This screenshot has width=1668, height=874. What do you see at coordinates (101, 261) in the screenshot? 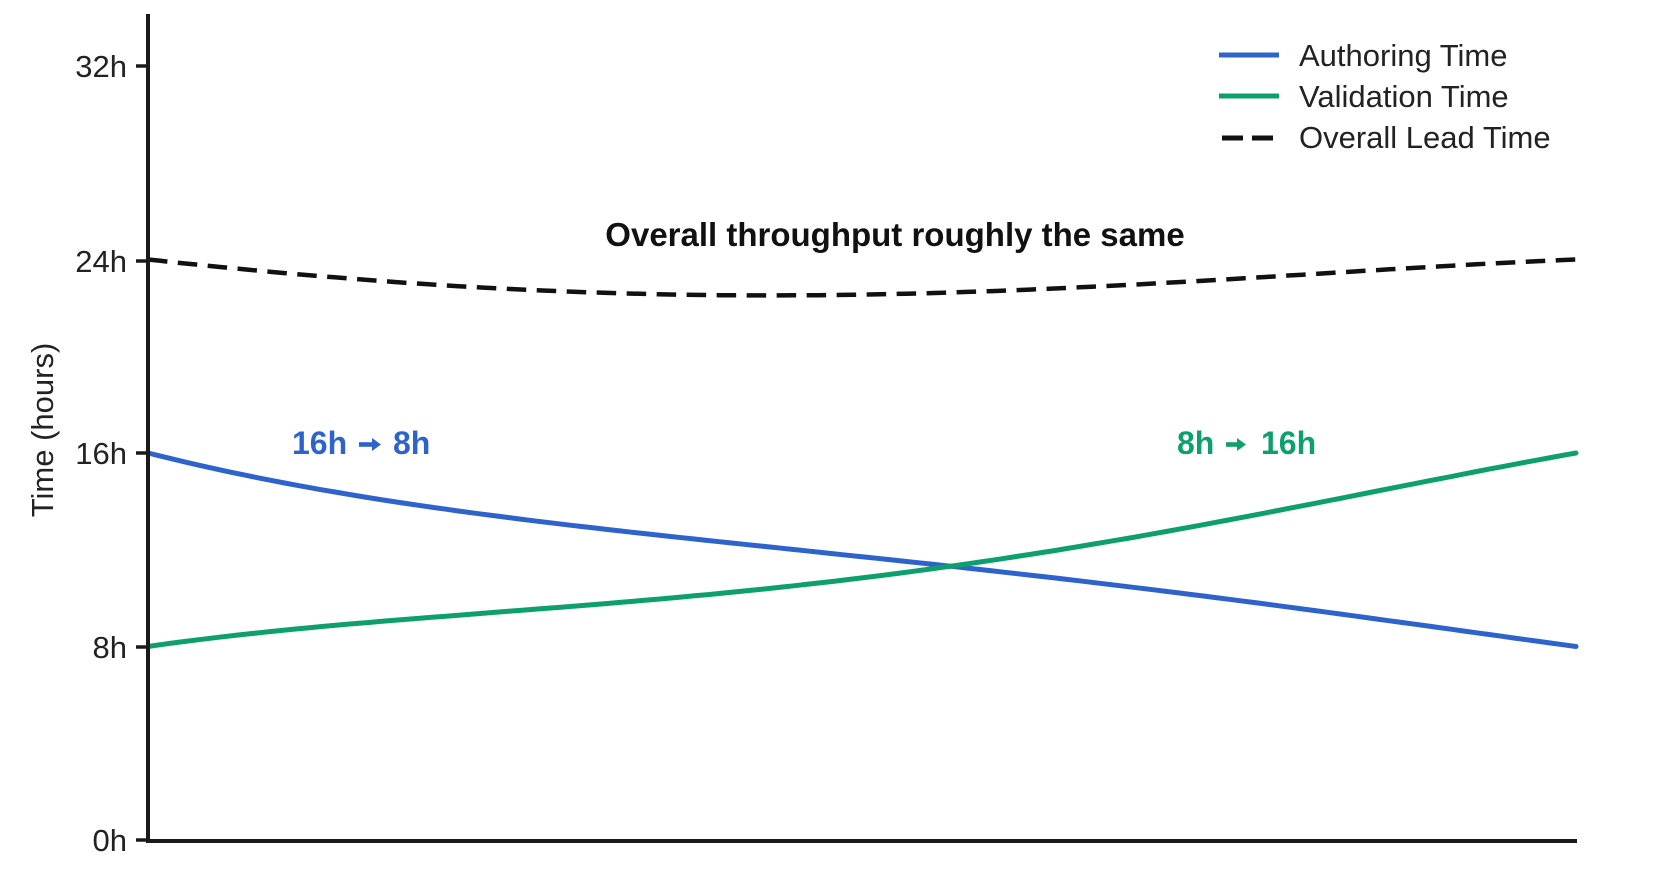
I see `svg-text: 24h` at bounding box center [101, 261].